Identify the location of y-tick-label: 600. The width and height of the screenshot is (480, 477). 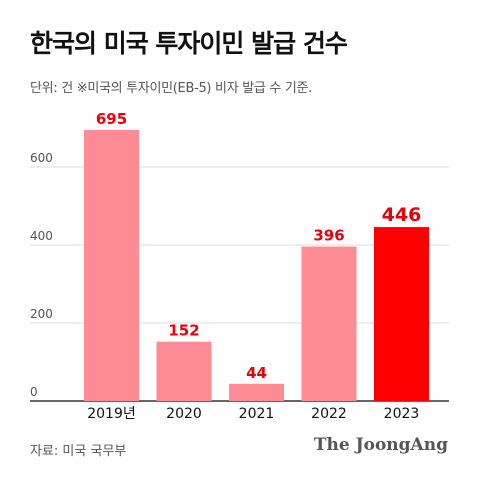
(41, 158).